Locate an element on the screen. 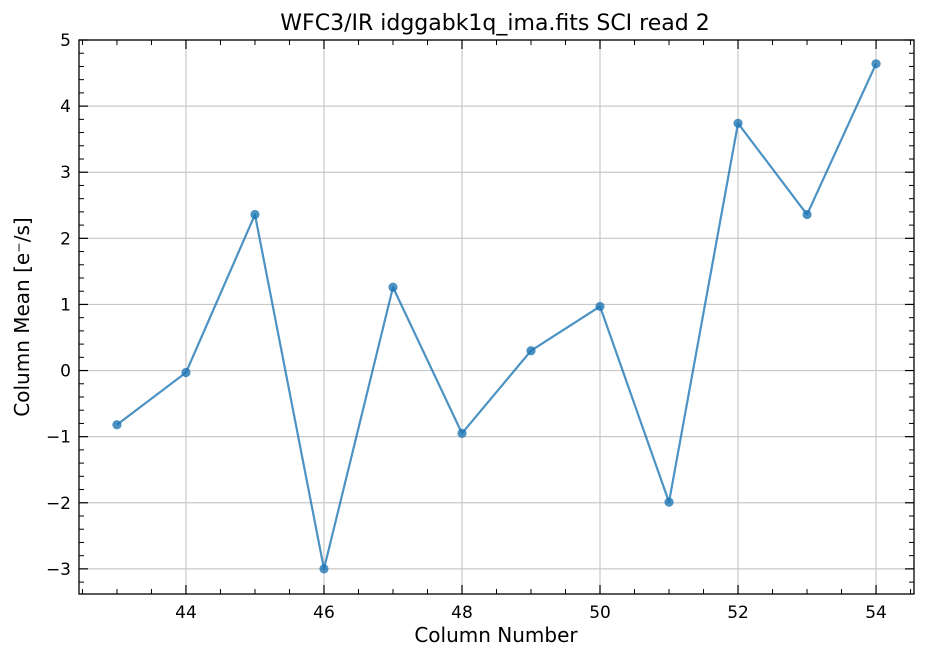  x-axis-label: Column Number is located at coordinates (496, 635).